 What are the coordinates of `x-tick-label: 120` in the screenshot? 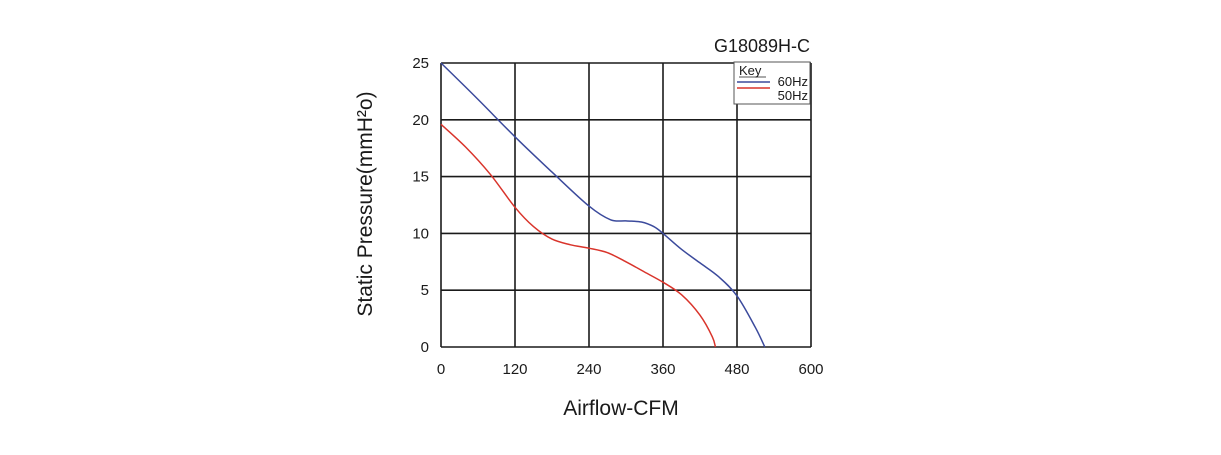 It's located at (514, 369).